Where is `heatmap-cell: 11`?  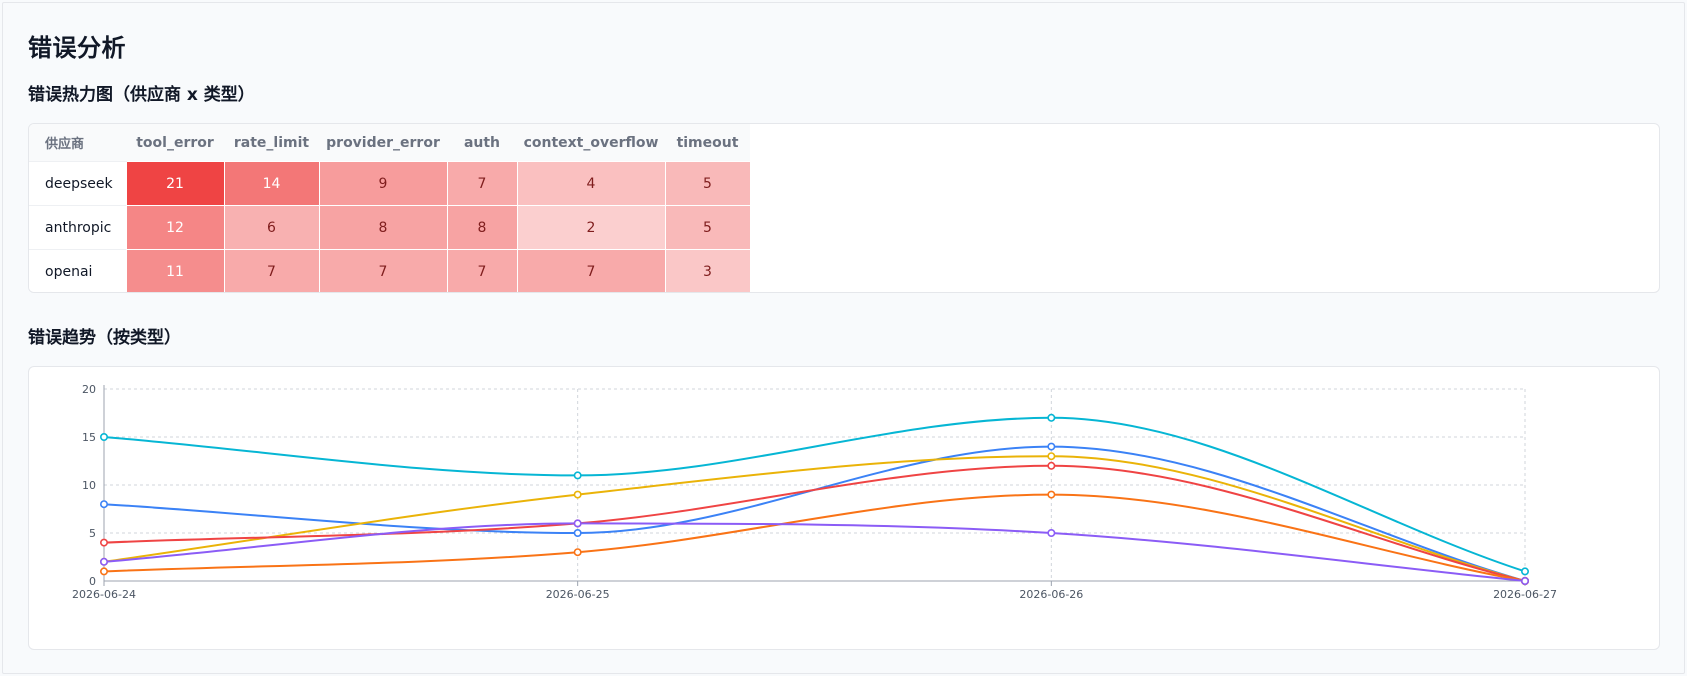
heatmap-cell: 11 is located at coordinates (175, 270).